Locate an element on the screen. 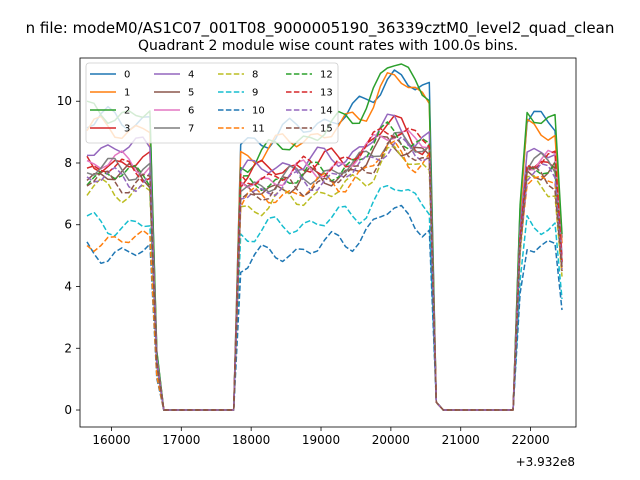 The width and height of the screenshot is (640, 480). x-offset-label: +3.932e8 is located at coordinates (545, 462).